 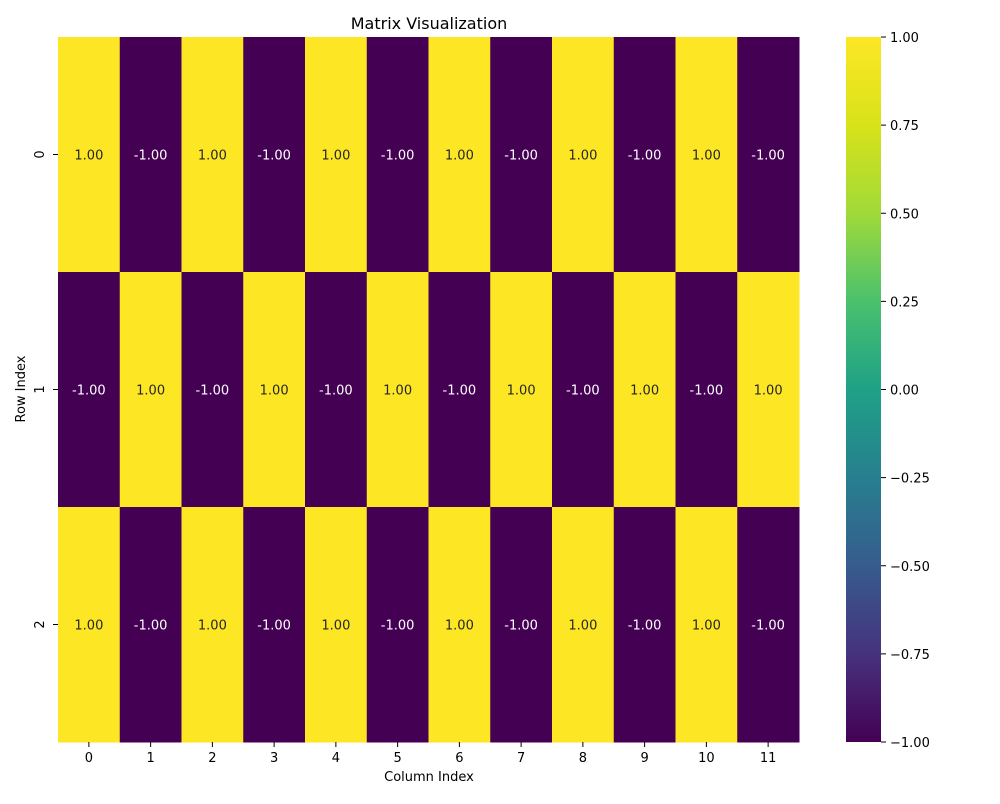 What do you see at coordinates (21, 388) in the screenshot?
I see `y-axis-label: Row Index` at bounding box center [21, 388].